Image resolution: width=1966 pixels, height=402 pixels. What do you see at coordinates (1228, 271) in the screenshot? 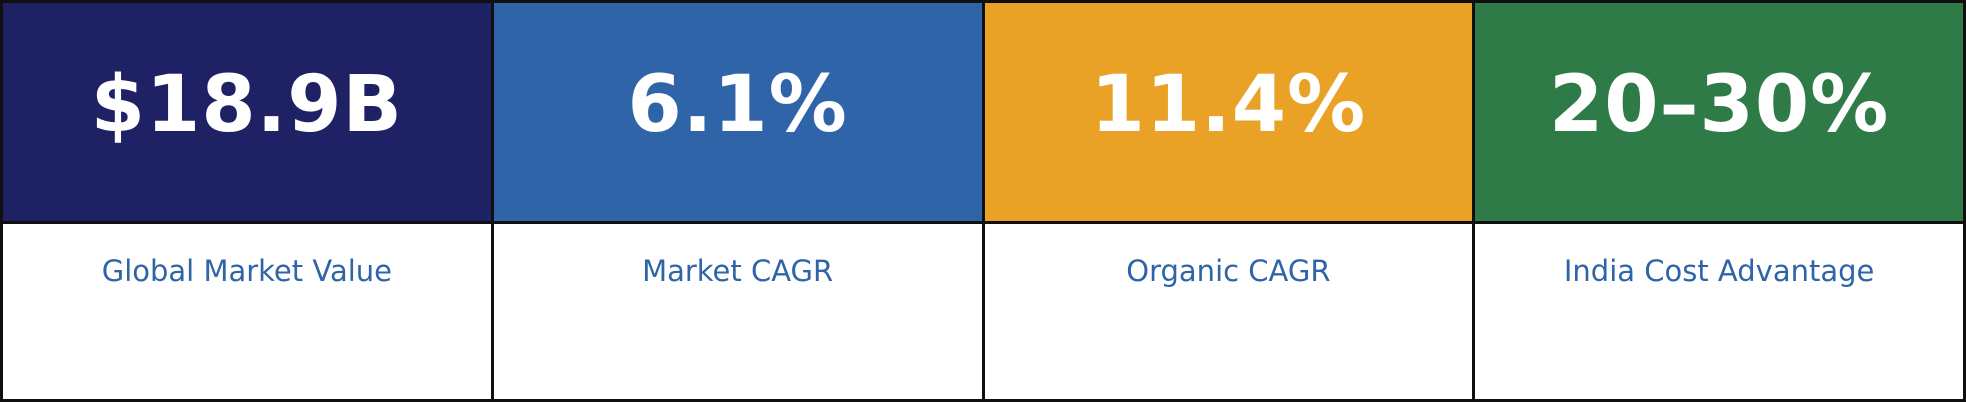
I see `stat-label: Organic CAGR` at bounding box center [1228, 271].